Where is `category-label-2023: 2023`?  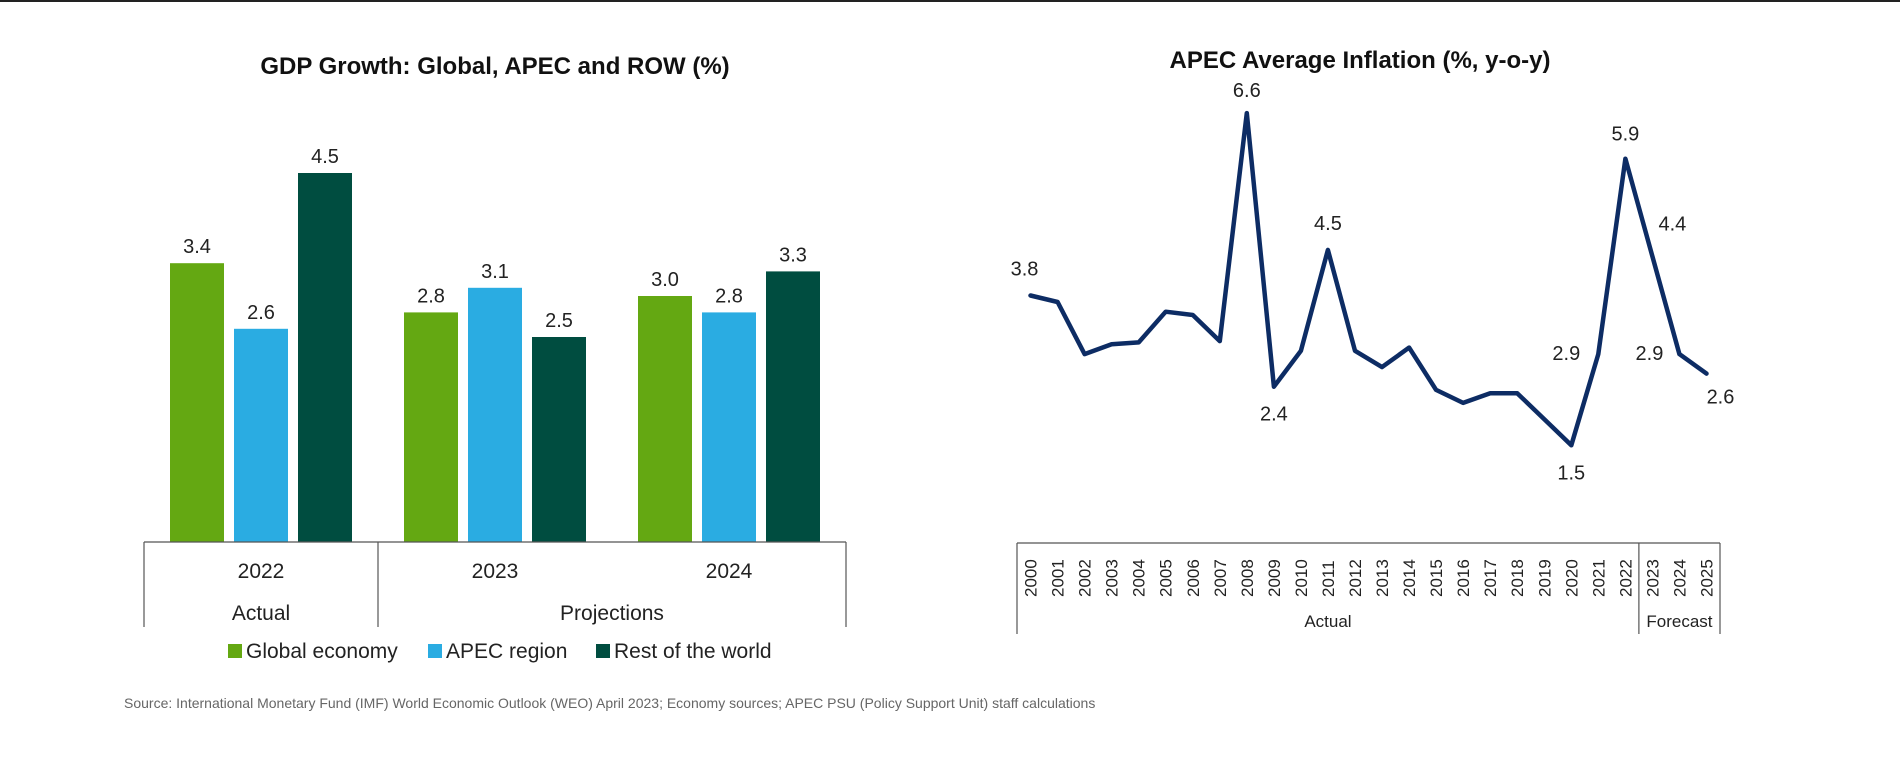
category-label-2023: 2023 is located at coordinates (495, 571).